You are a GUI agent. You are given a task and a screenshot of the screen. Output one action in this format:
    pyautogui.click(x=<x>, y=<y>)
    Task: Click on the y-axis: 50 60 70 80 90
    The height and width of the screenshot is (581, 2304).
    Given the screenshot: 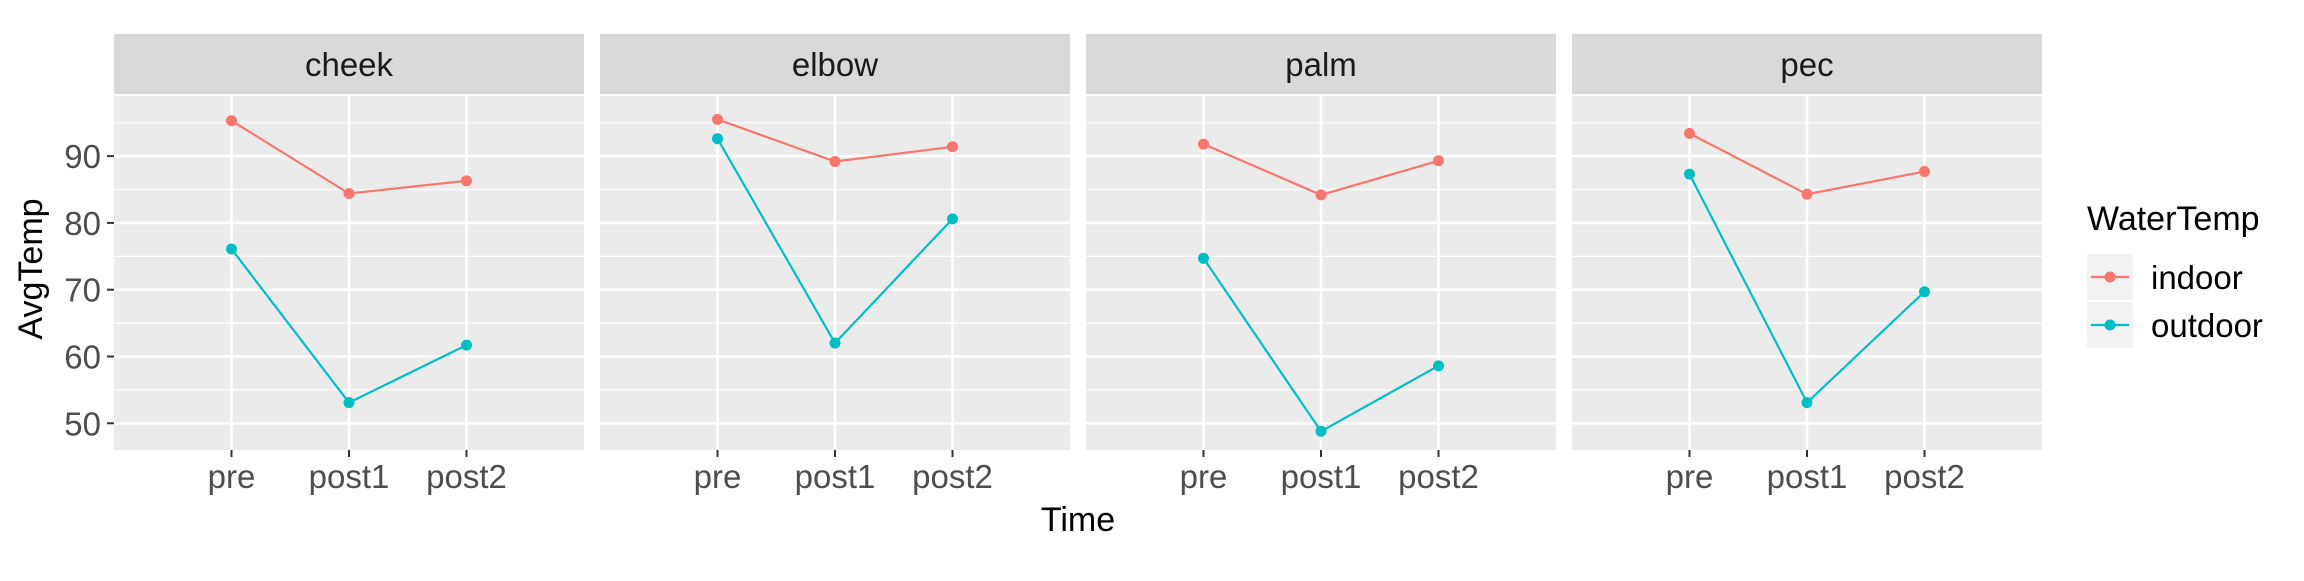 What is the action you would take?
    pyautogui.click(x=89, y=290)
    